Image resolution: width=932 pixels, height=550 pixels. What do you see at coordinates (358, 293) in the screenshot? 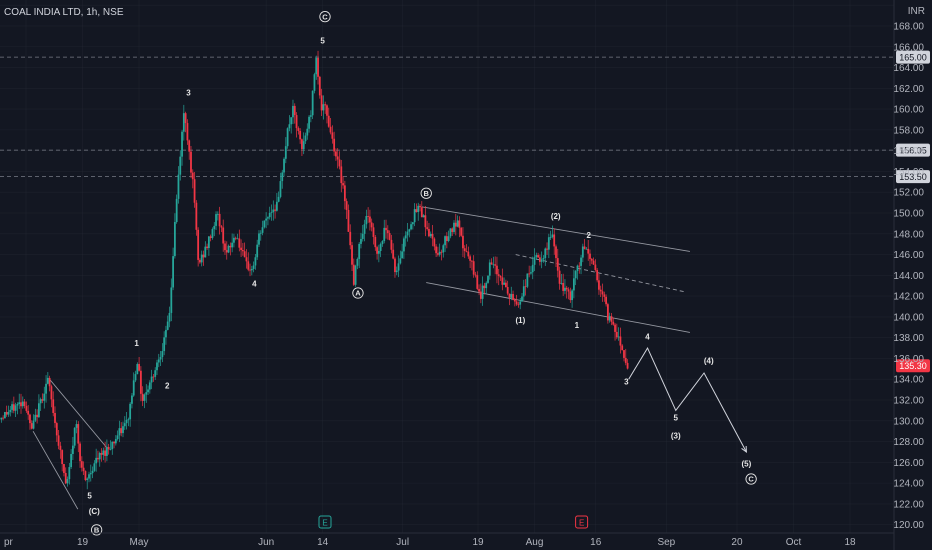
I see `circled-label: A` at bounding box center [358, 293].